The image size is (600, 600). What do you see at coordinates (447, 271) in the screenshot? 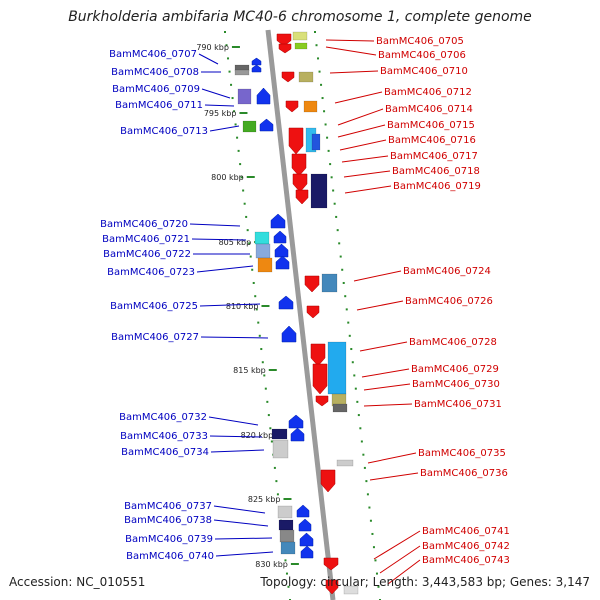
I see `right-gene-label: BamMC406_0724` at bounding box center [447, 271].